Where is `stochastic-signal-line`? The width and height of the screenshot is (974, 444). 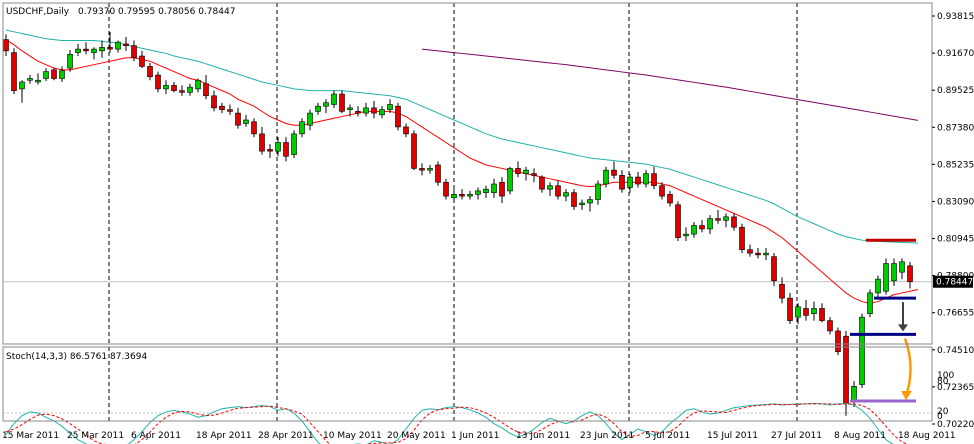
stochastic-signal-line is located at coordinates (456, 423).